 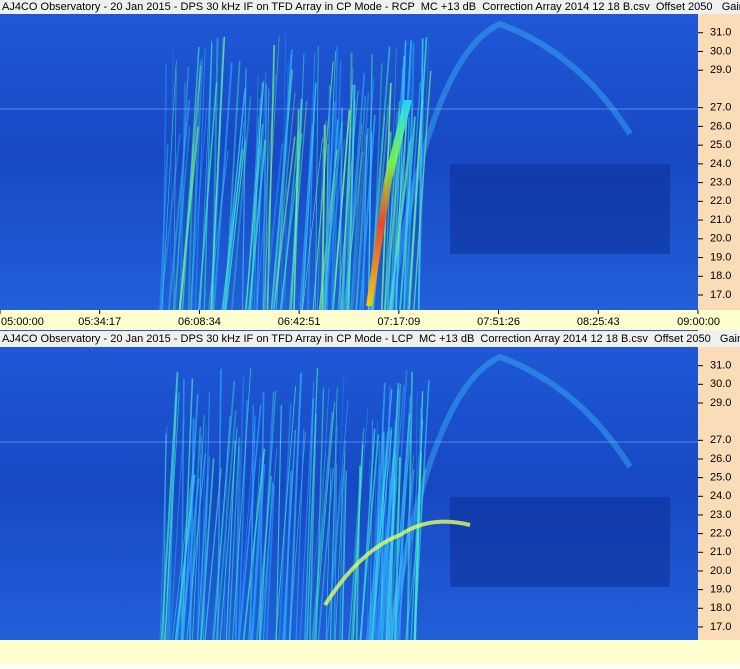 What do you see at coordinates (370, 652) in the screenshot?
I see `footer-panel` at bounding box center [370, 652].